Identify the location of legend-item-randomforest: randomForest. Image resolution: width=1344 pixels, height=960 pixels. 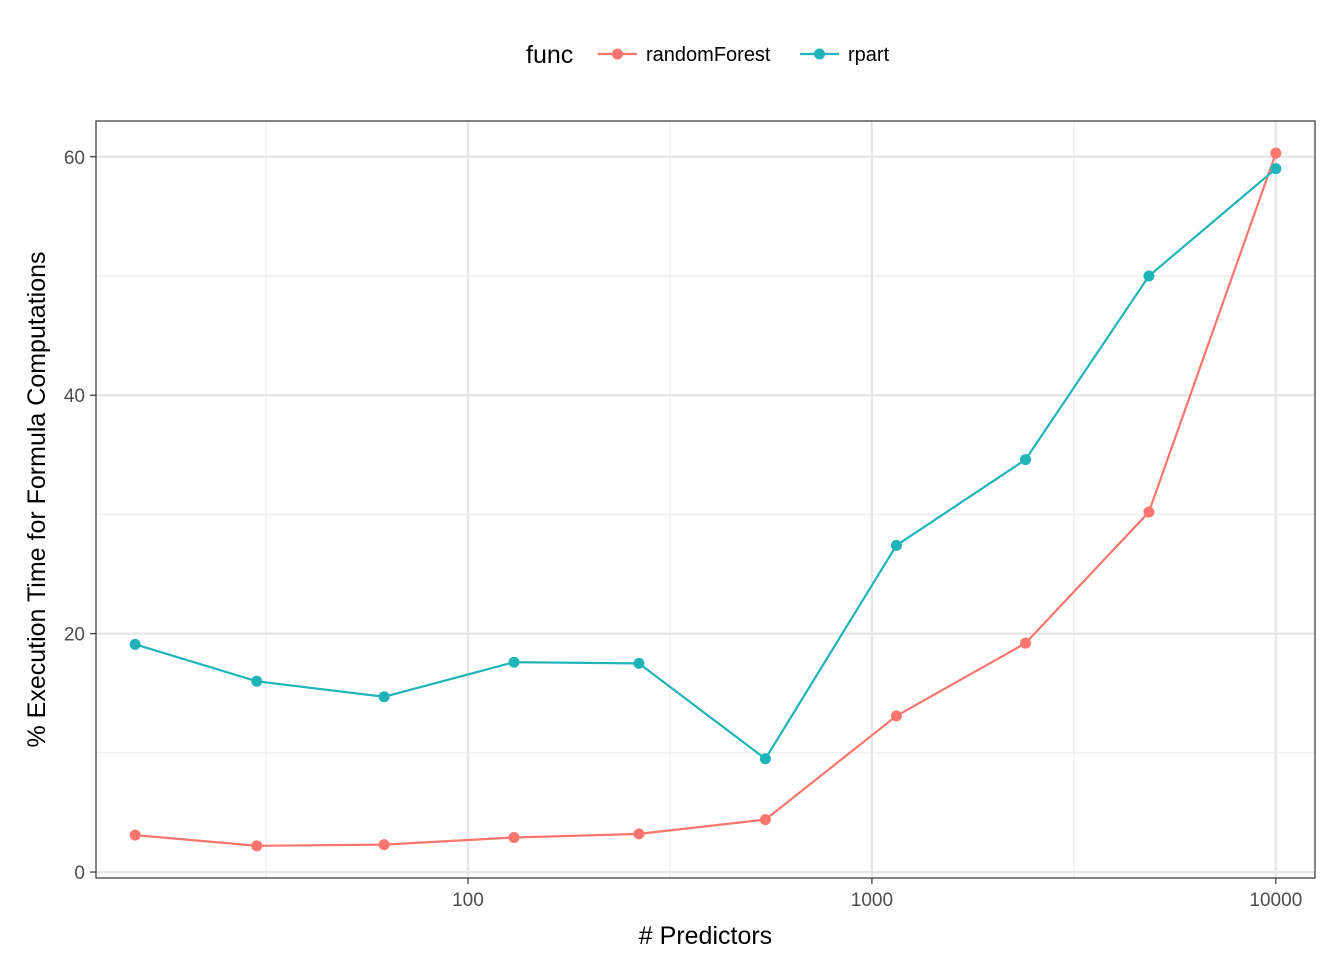
(684, 55).